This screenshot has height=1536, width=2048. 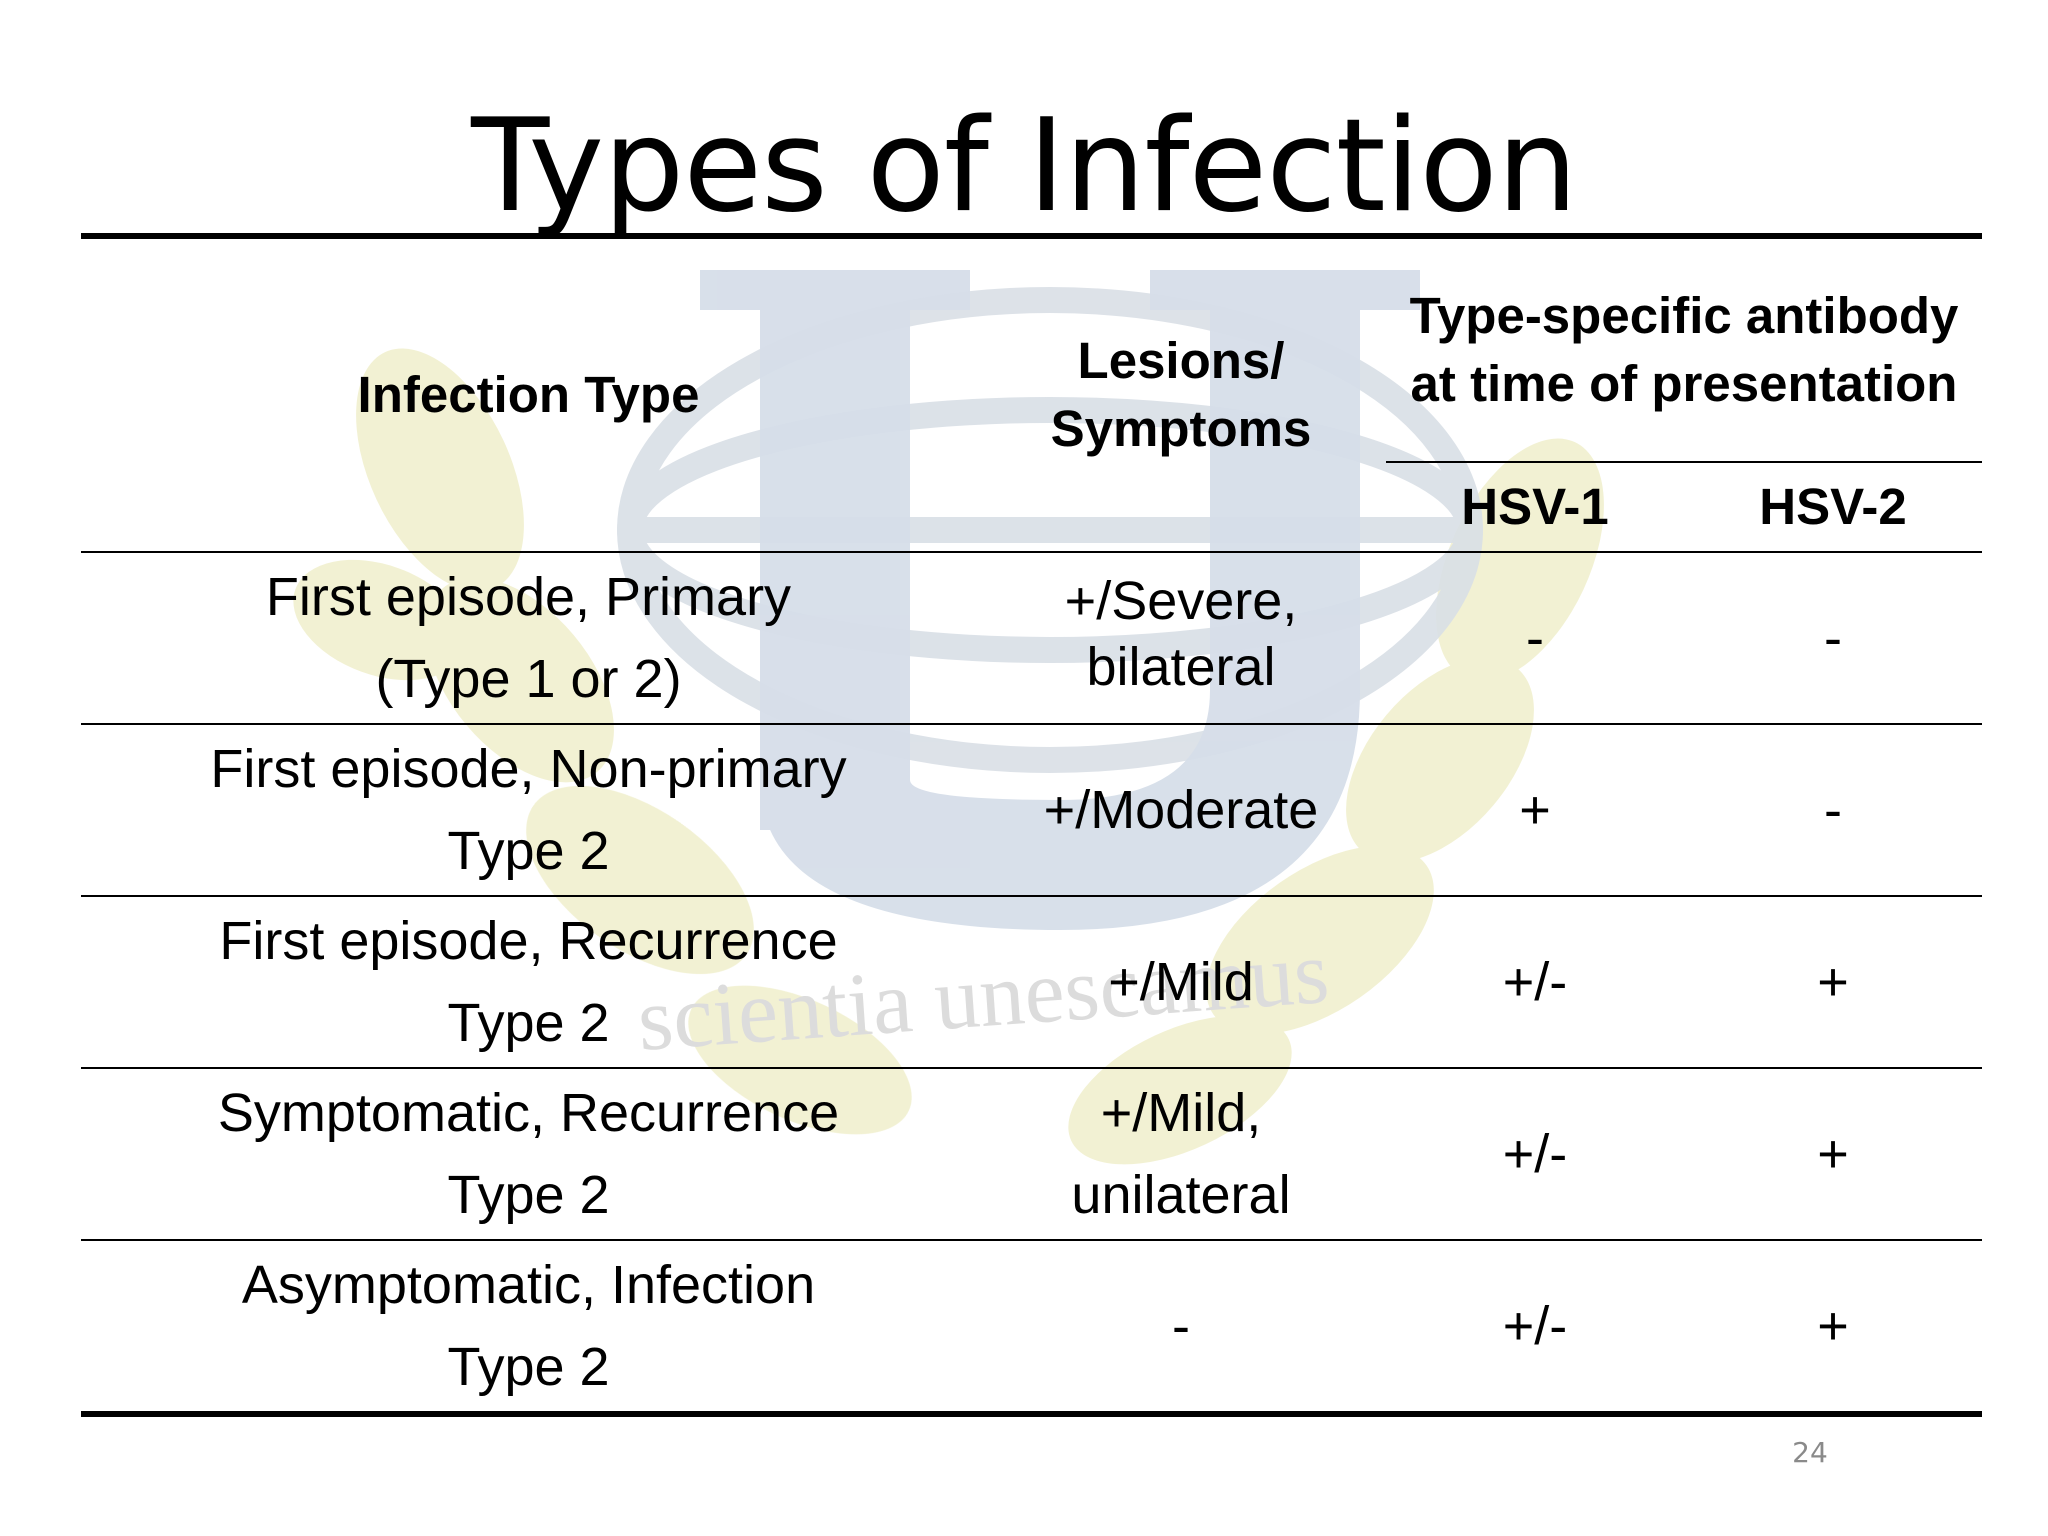 I want to click on lesions-text: +/Severe, bilateral, so click(x=1181, y=634).